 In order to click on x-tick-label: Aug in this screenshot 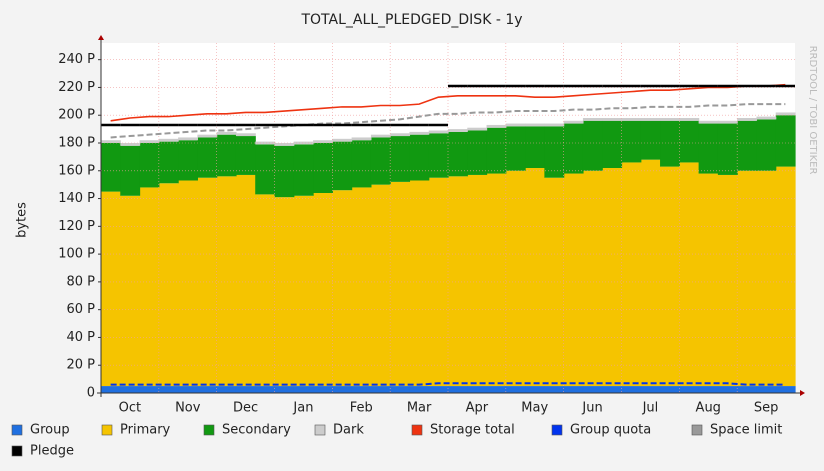, I will do `click(708, 408)`.